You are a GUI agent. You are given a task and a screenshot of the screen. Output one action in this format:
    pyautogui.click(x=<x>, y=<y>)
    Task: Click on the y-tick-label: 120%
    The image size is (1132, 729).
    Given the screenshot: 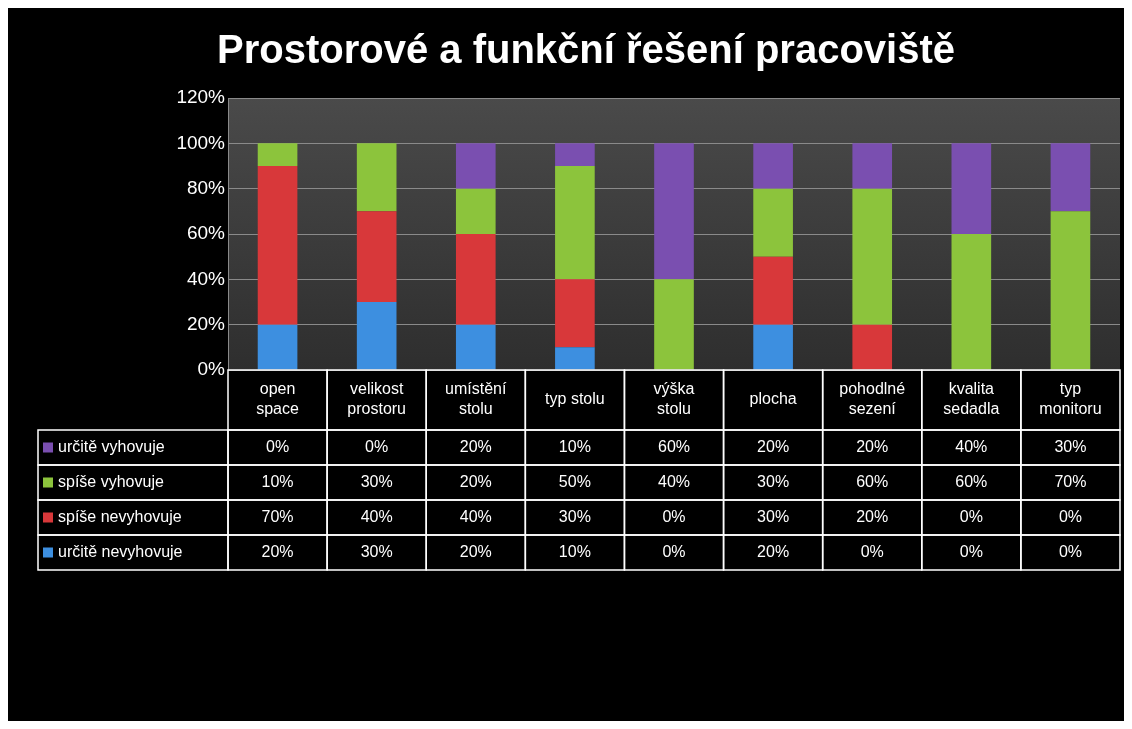 What is the action you would take?
    pyautogui.click(x=201, y=97)
    